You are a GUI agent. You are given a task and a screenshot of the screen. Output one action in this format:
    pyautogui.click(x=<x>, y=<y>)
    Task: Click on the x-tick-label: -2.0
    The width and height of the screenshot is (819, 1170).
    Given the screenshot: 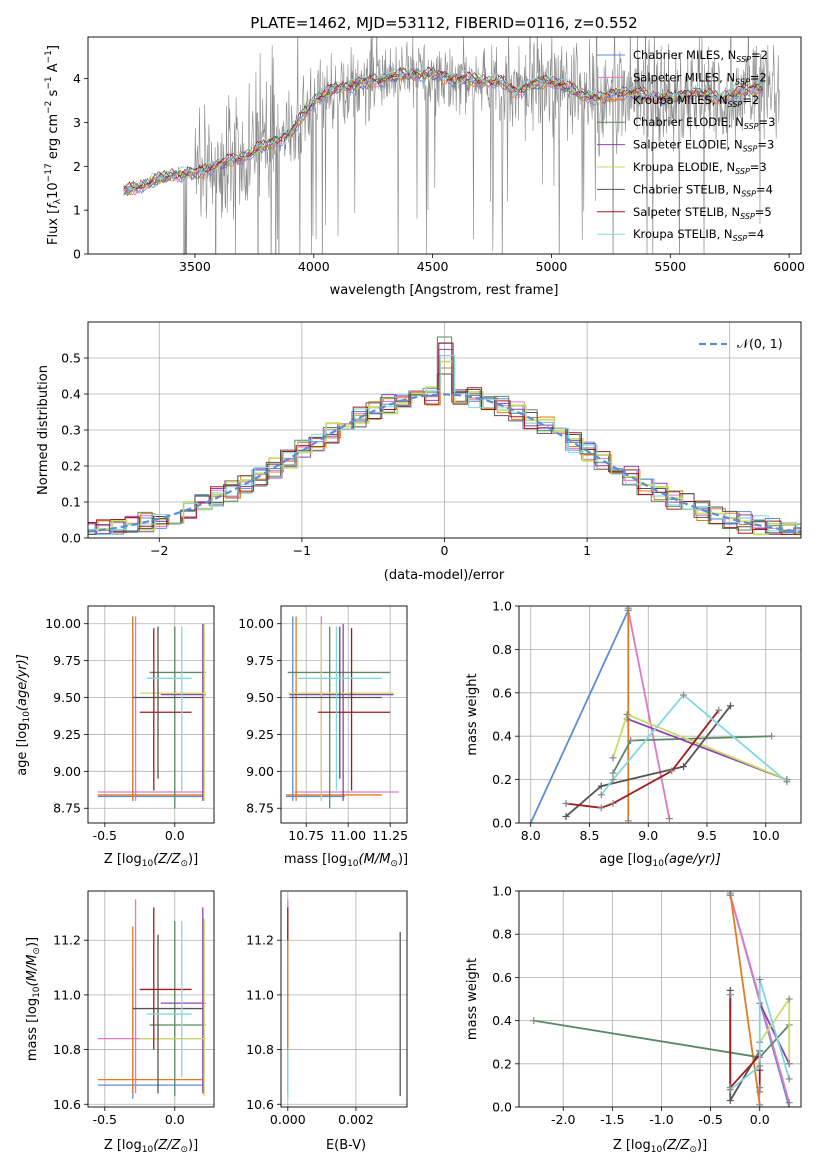 What is the action you would take?
    pyautogui.click(x=563, y=1119)
    